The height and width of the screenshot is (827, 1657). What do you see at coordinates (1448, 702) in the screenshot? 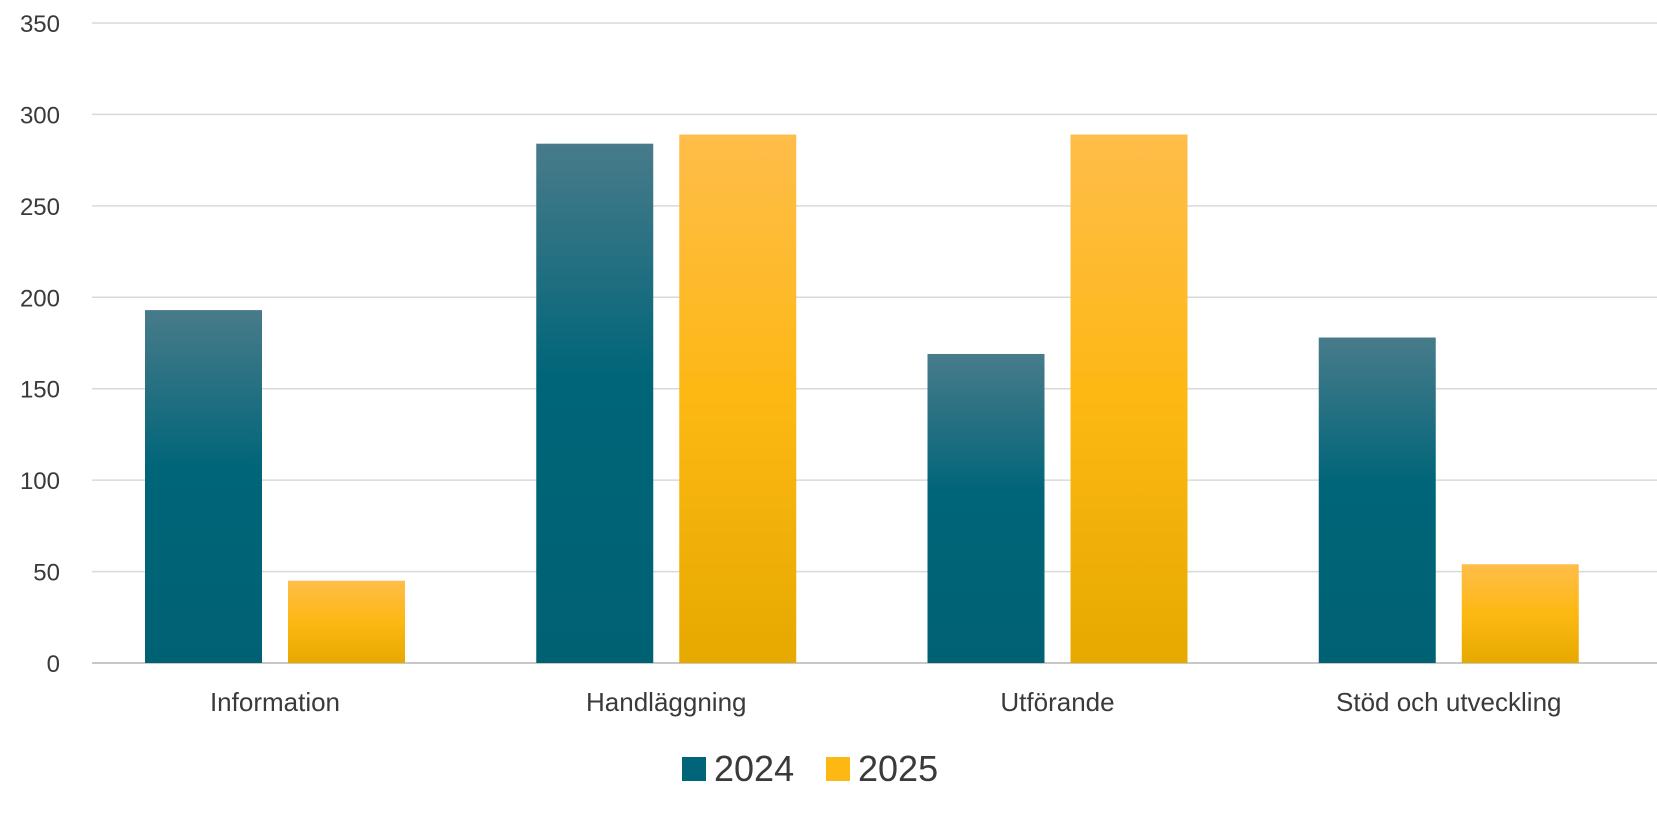
I see `x-category-label: Stöd och utveckling` at bounding box center [1448, 702].